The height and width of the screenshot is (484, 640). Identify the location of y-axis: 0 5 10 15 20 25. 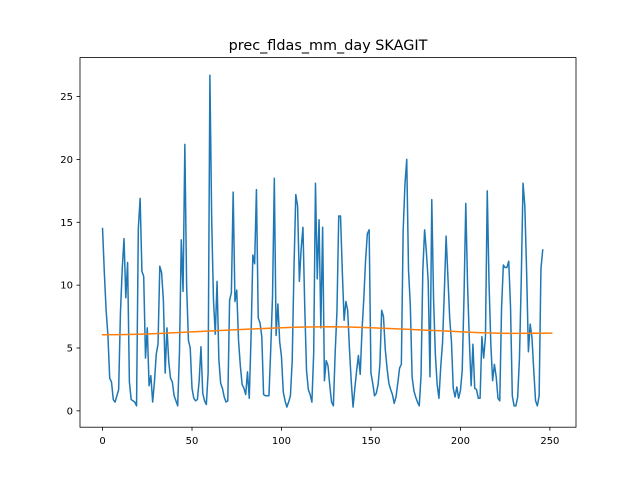
(70, 254).